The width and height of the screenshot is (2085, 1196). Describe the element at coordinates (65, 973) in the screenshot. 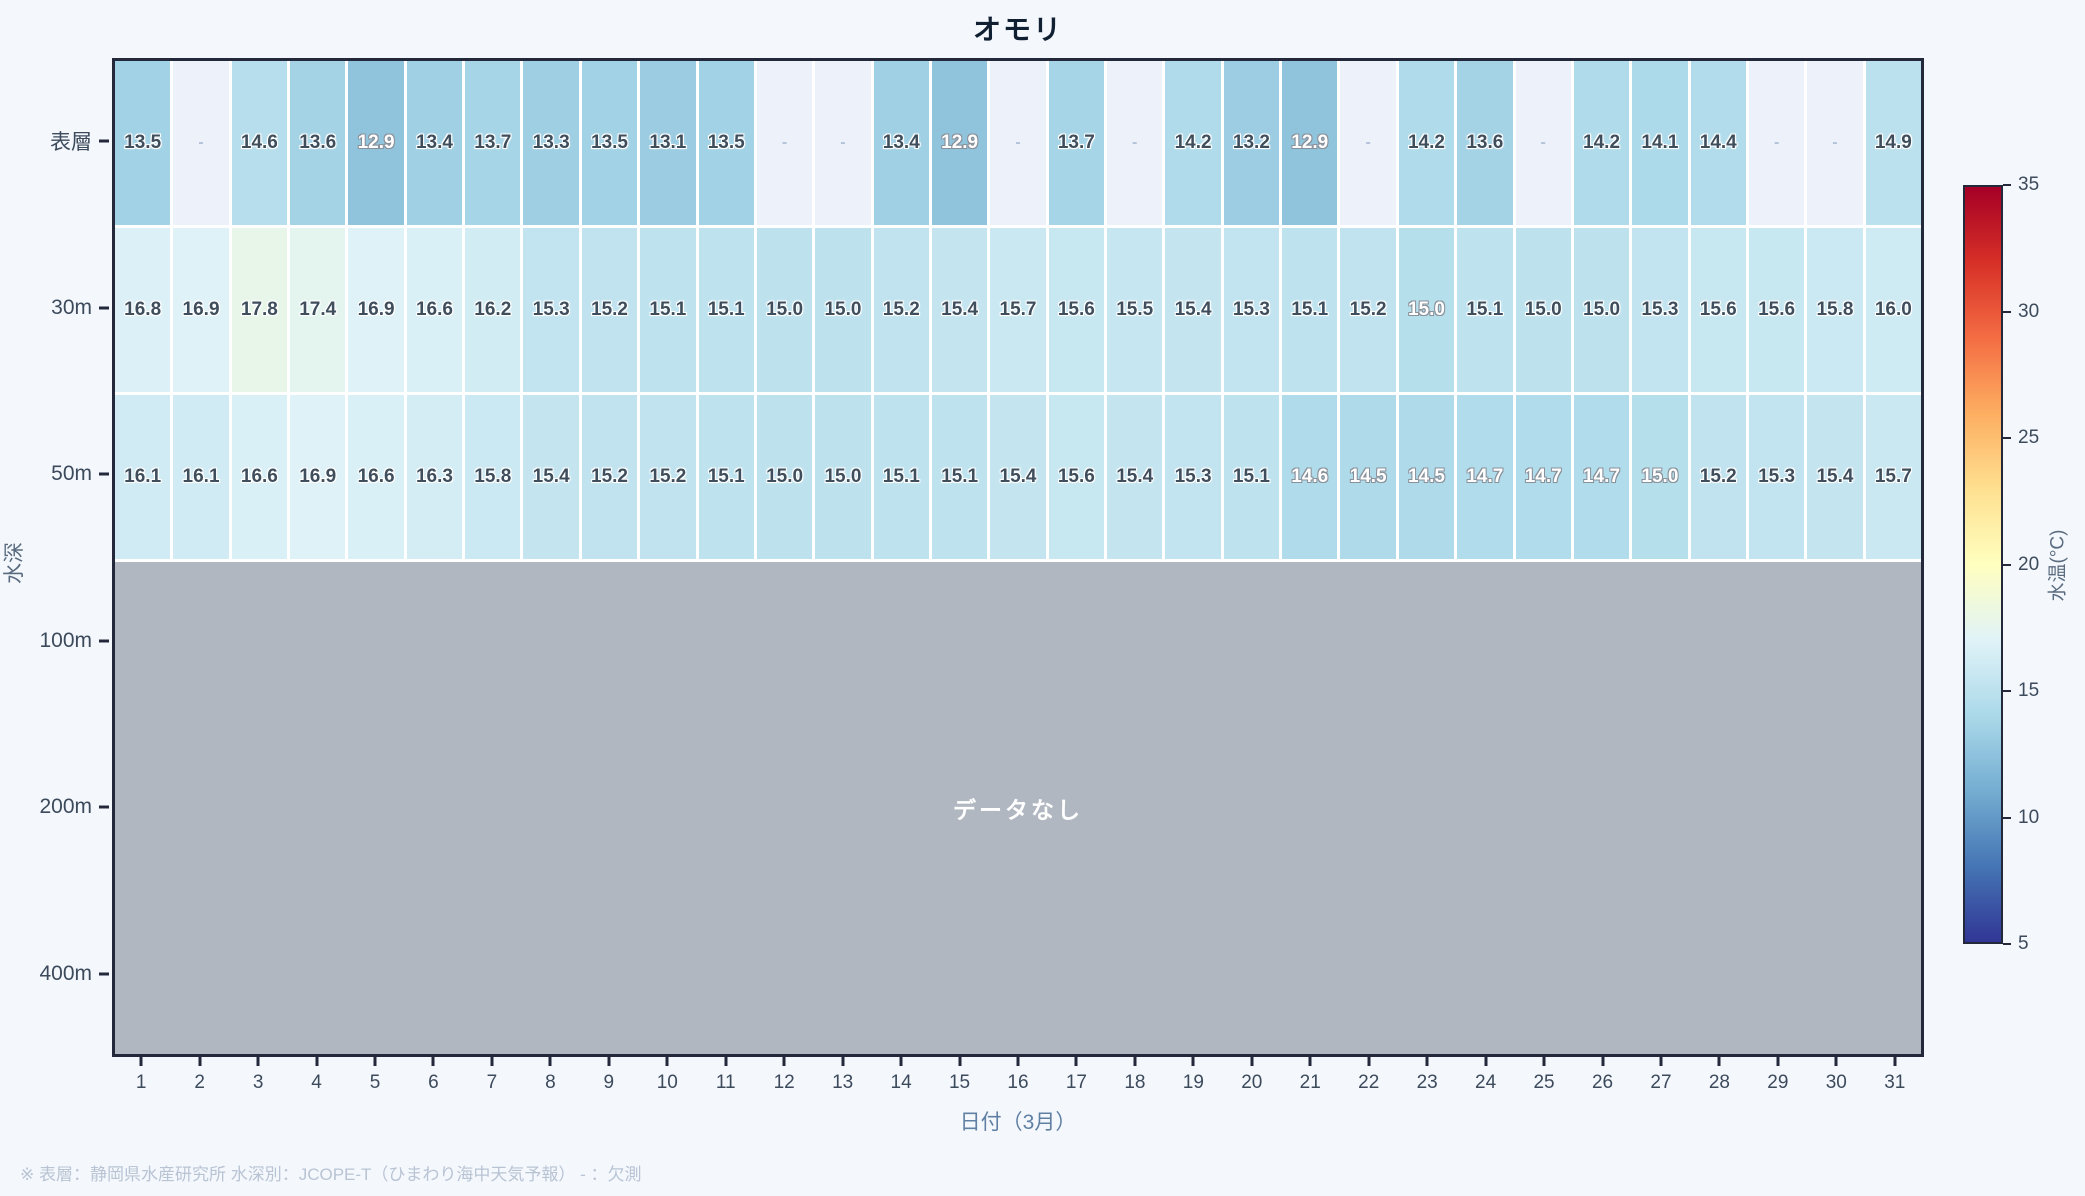

I see `y-tick-label: 400m` at that location.